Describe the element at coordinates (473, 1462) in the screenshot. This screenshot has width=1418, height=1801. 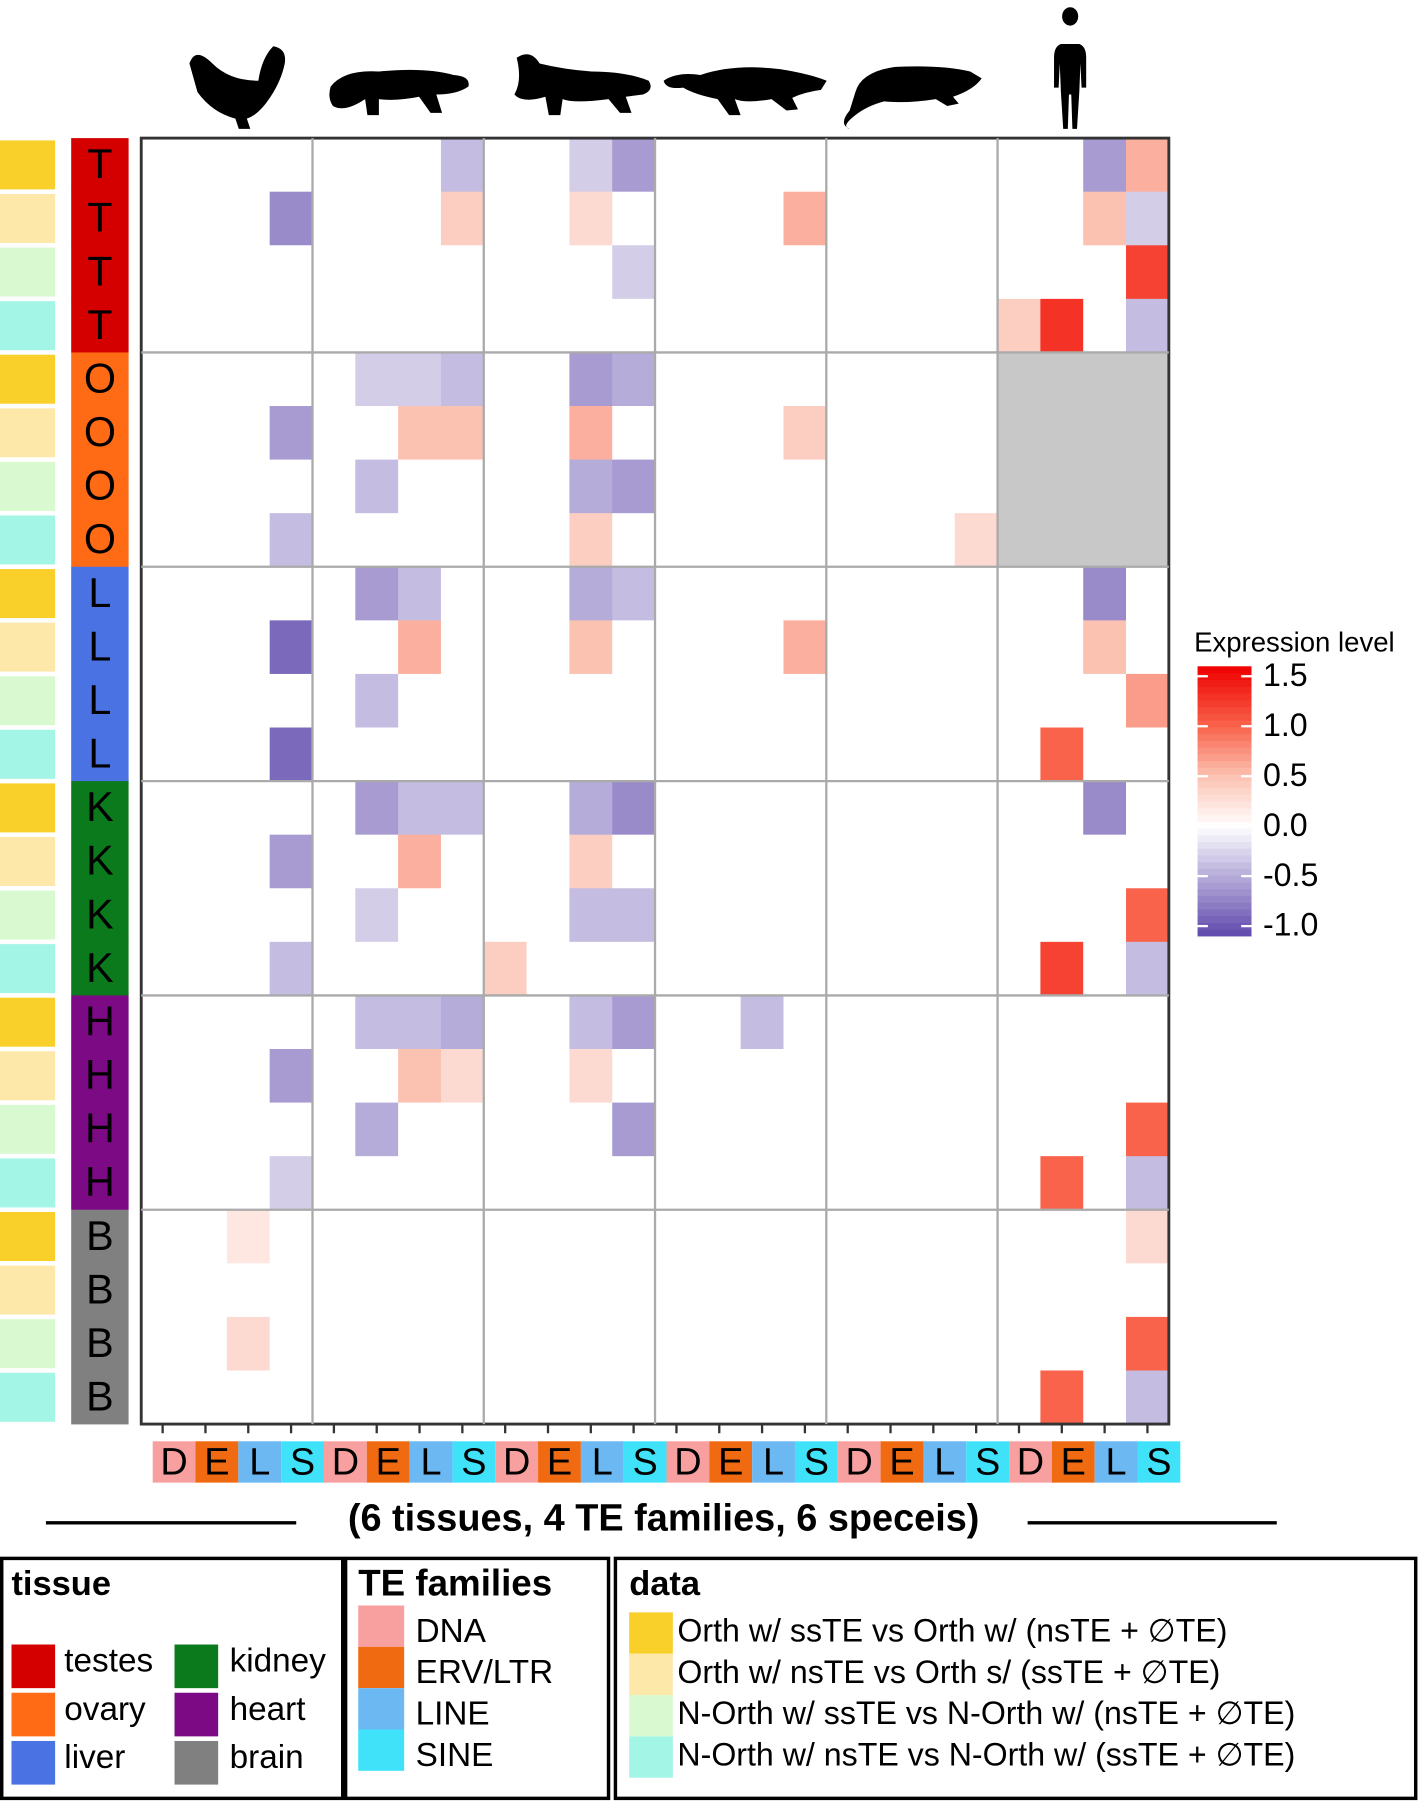
I see `x-tick-label: S` at that location.